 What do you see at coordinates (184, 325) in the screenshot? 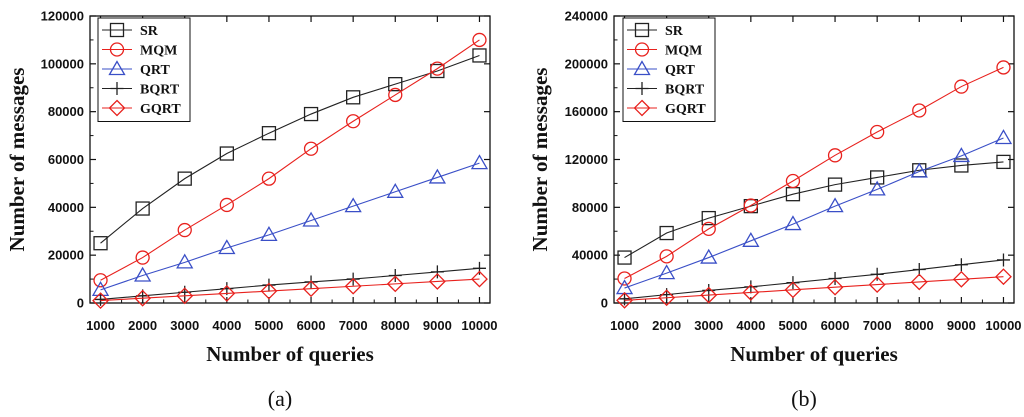
I see `x-tick-label: 3000` at bounding box center [184, 325].